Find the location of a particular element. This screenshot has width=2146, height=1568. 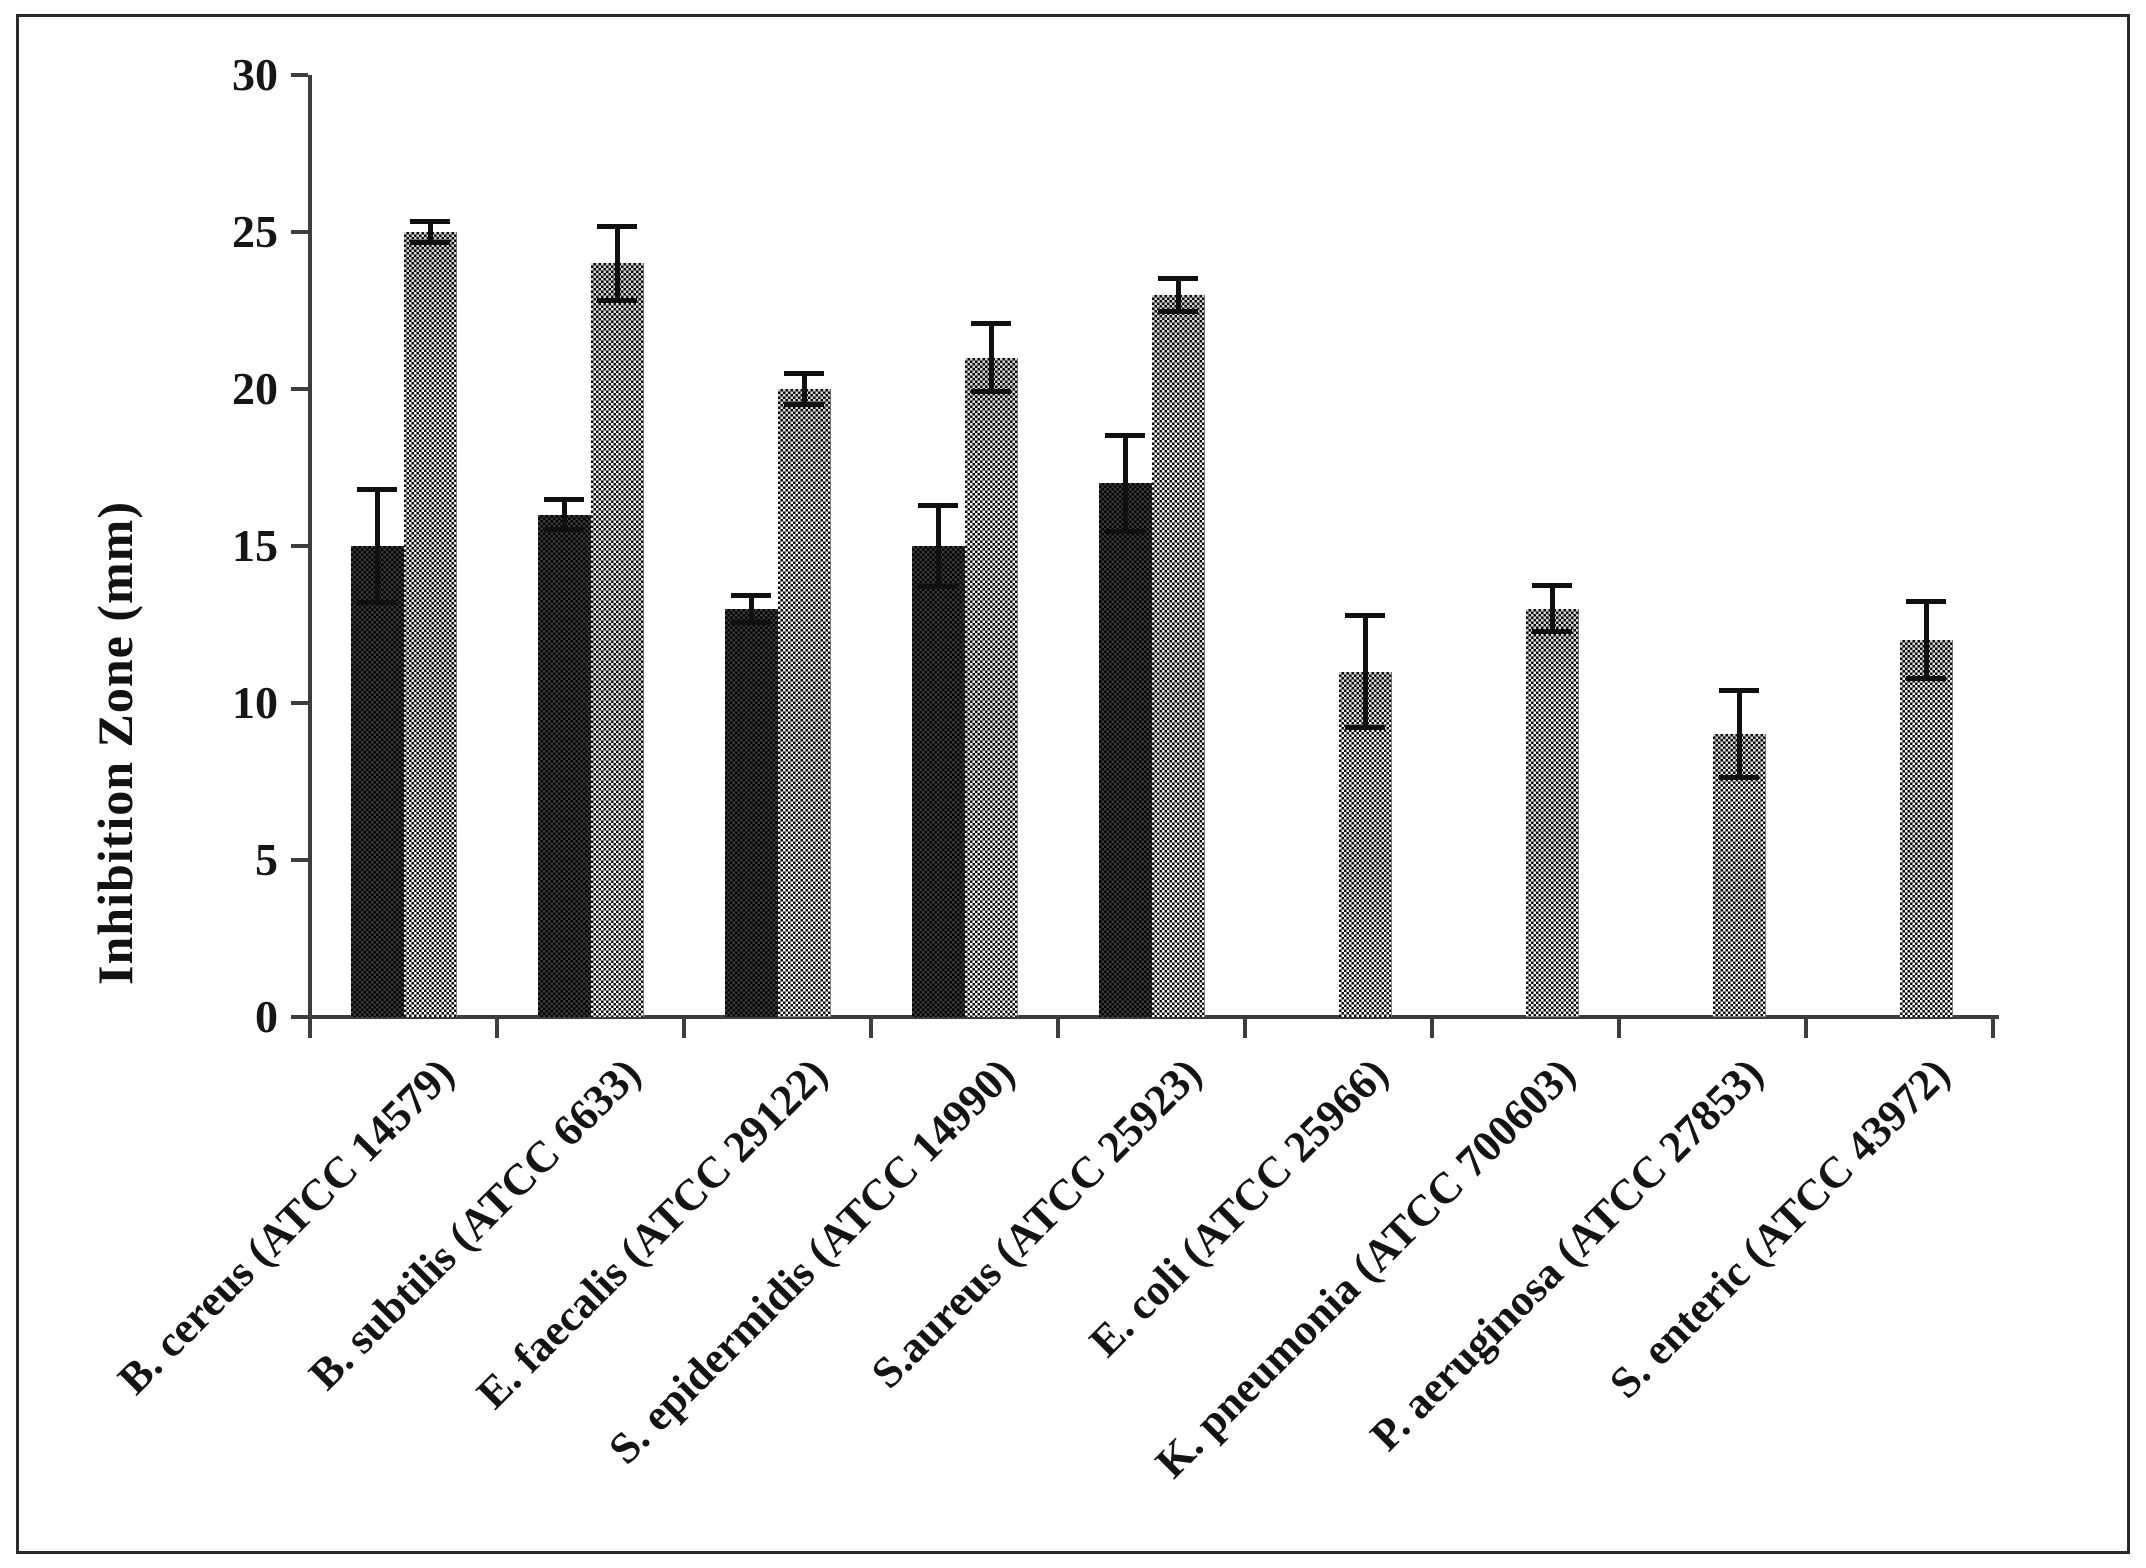

y-tick-label: 25 is located at coordinates (255, 231).